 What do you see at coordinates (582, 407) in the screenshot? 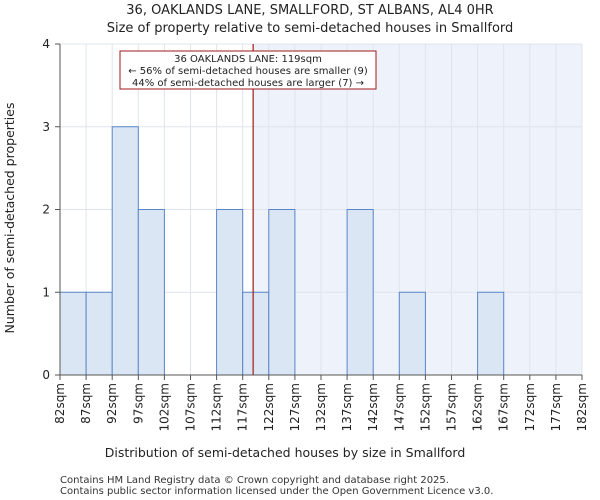
I see `x-tick-label: 182sqm` at bounding box center [582, 407].